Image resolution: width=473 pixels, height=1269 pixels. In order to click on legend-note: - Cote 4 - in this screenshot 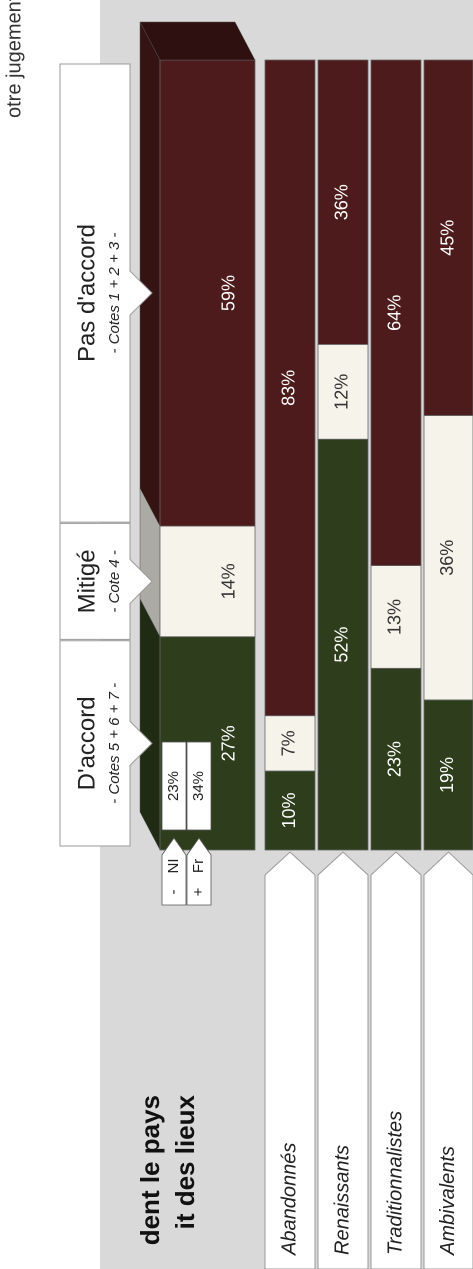, I will do `click(114, 581)`.